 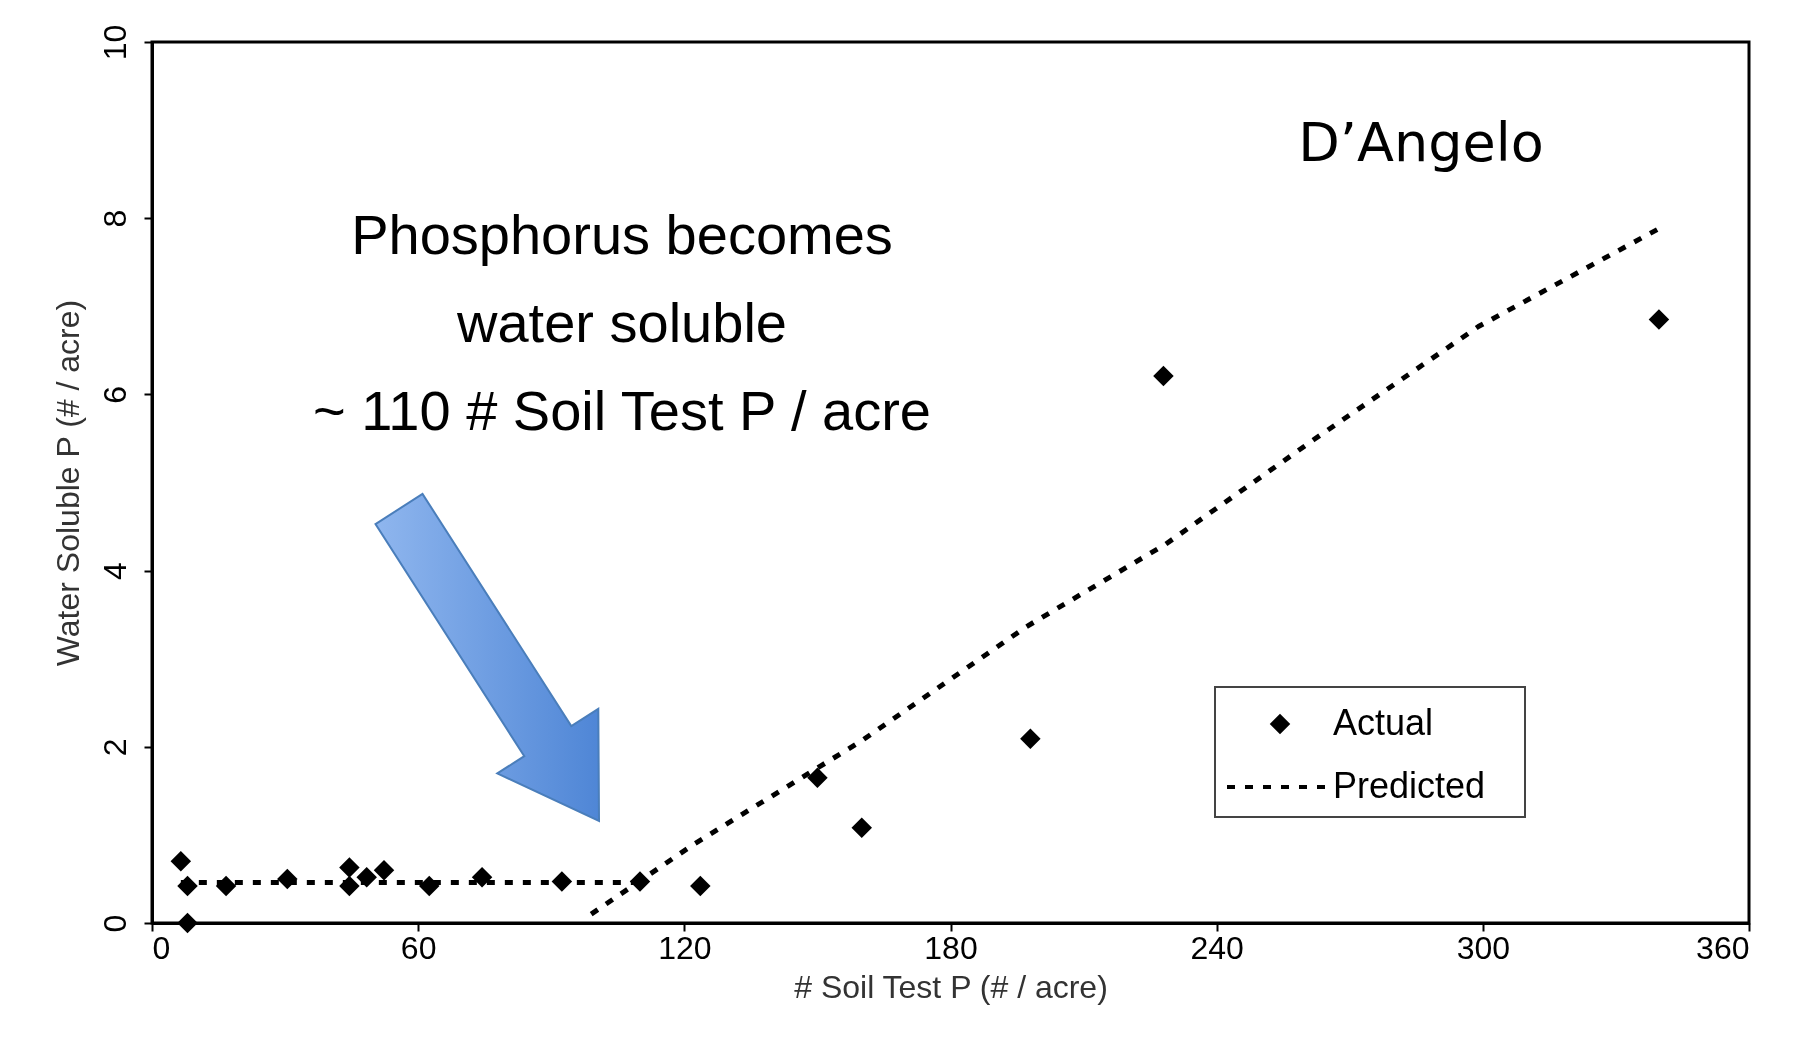 I want to click on annotation: D’Angelo, so click(x=1421, y=142).